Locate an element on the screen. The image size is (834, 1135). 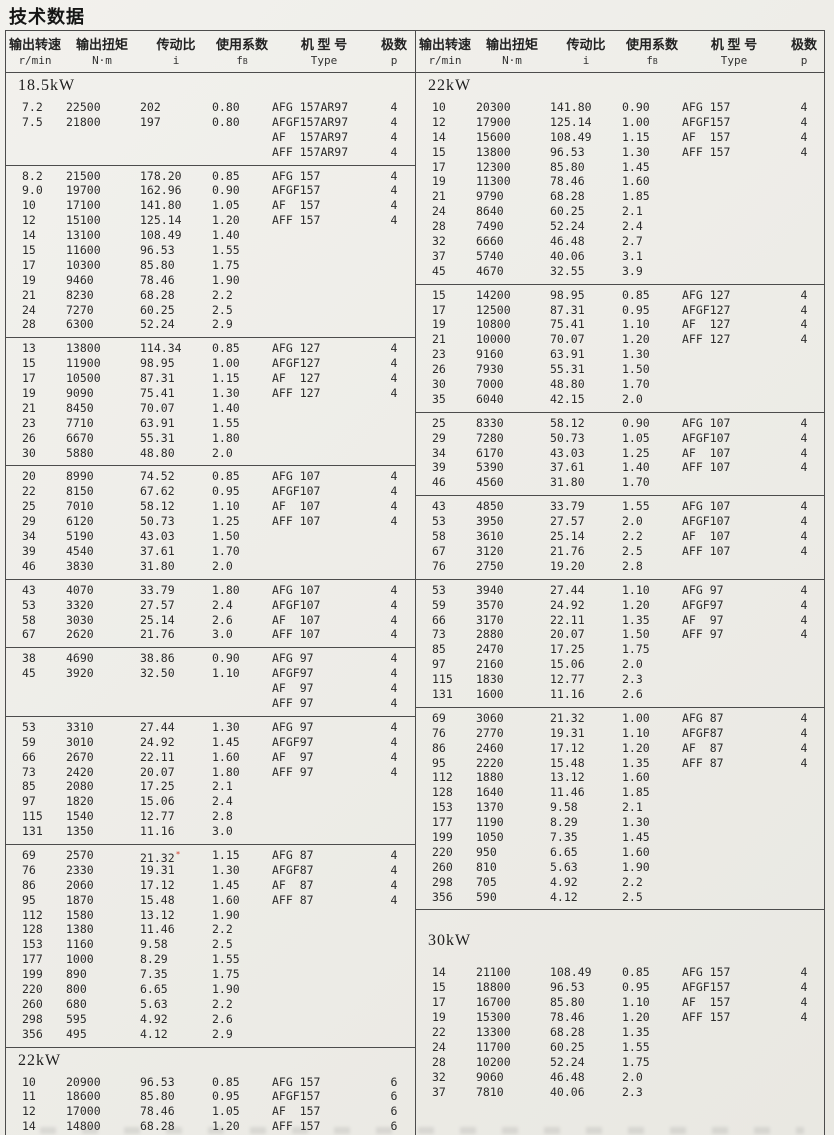
torque-cell: 18600 is located at coordinates (83, 1096).